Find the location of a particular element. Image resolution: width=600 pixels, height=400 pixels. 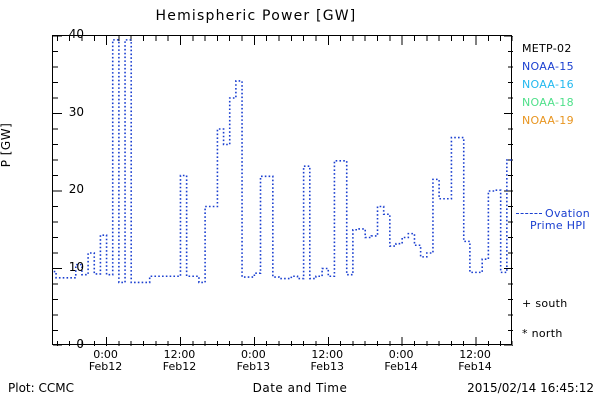

x-tick-label: 12:00 Feb13 is located at coordinates (327, 361).